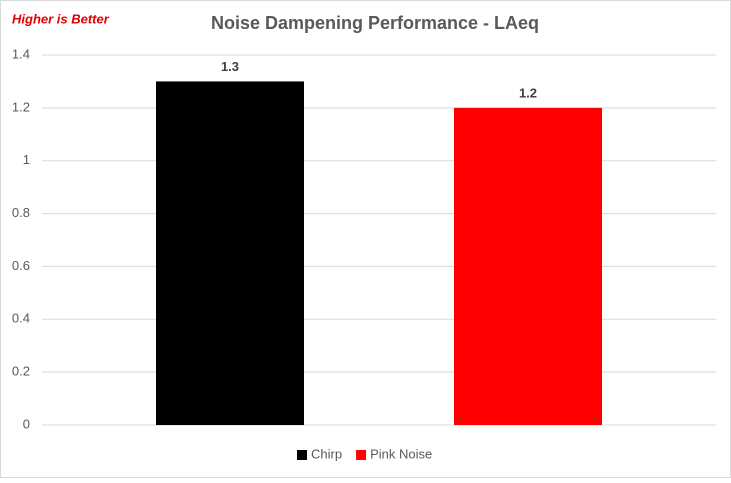 The image size is (731, 483). What do you see at coordinates (528, 92) in the screenshot?
I see `value-label: 1.2` at bounding box center [528, 92].